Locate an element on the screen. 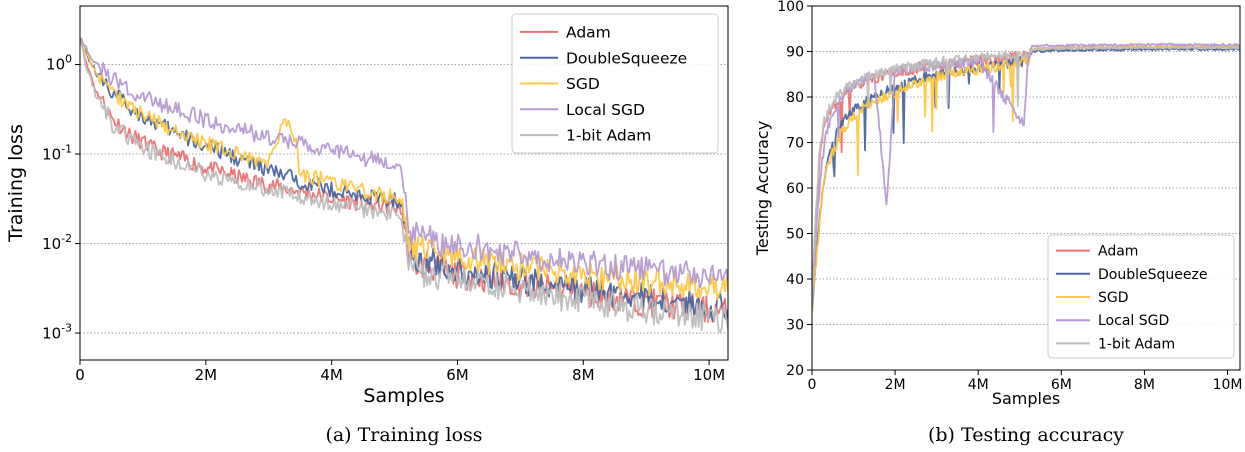  y-tick-label: 10-2 is located at coordinates (57, 242).